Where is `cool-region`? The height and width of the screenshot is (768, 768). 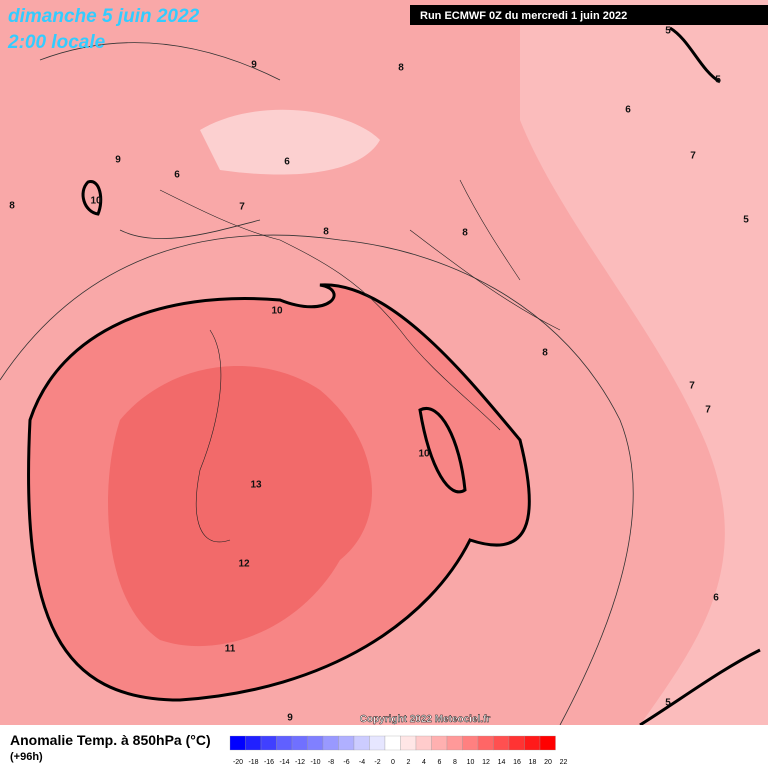
cool-region is located at coordinates (290, 142).